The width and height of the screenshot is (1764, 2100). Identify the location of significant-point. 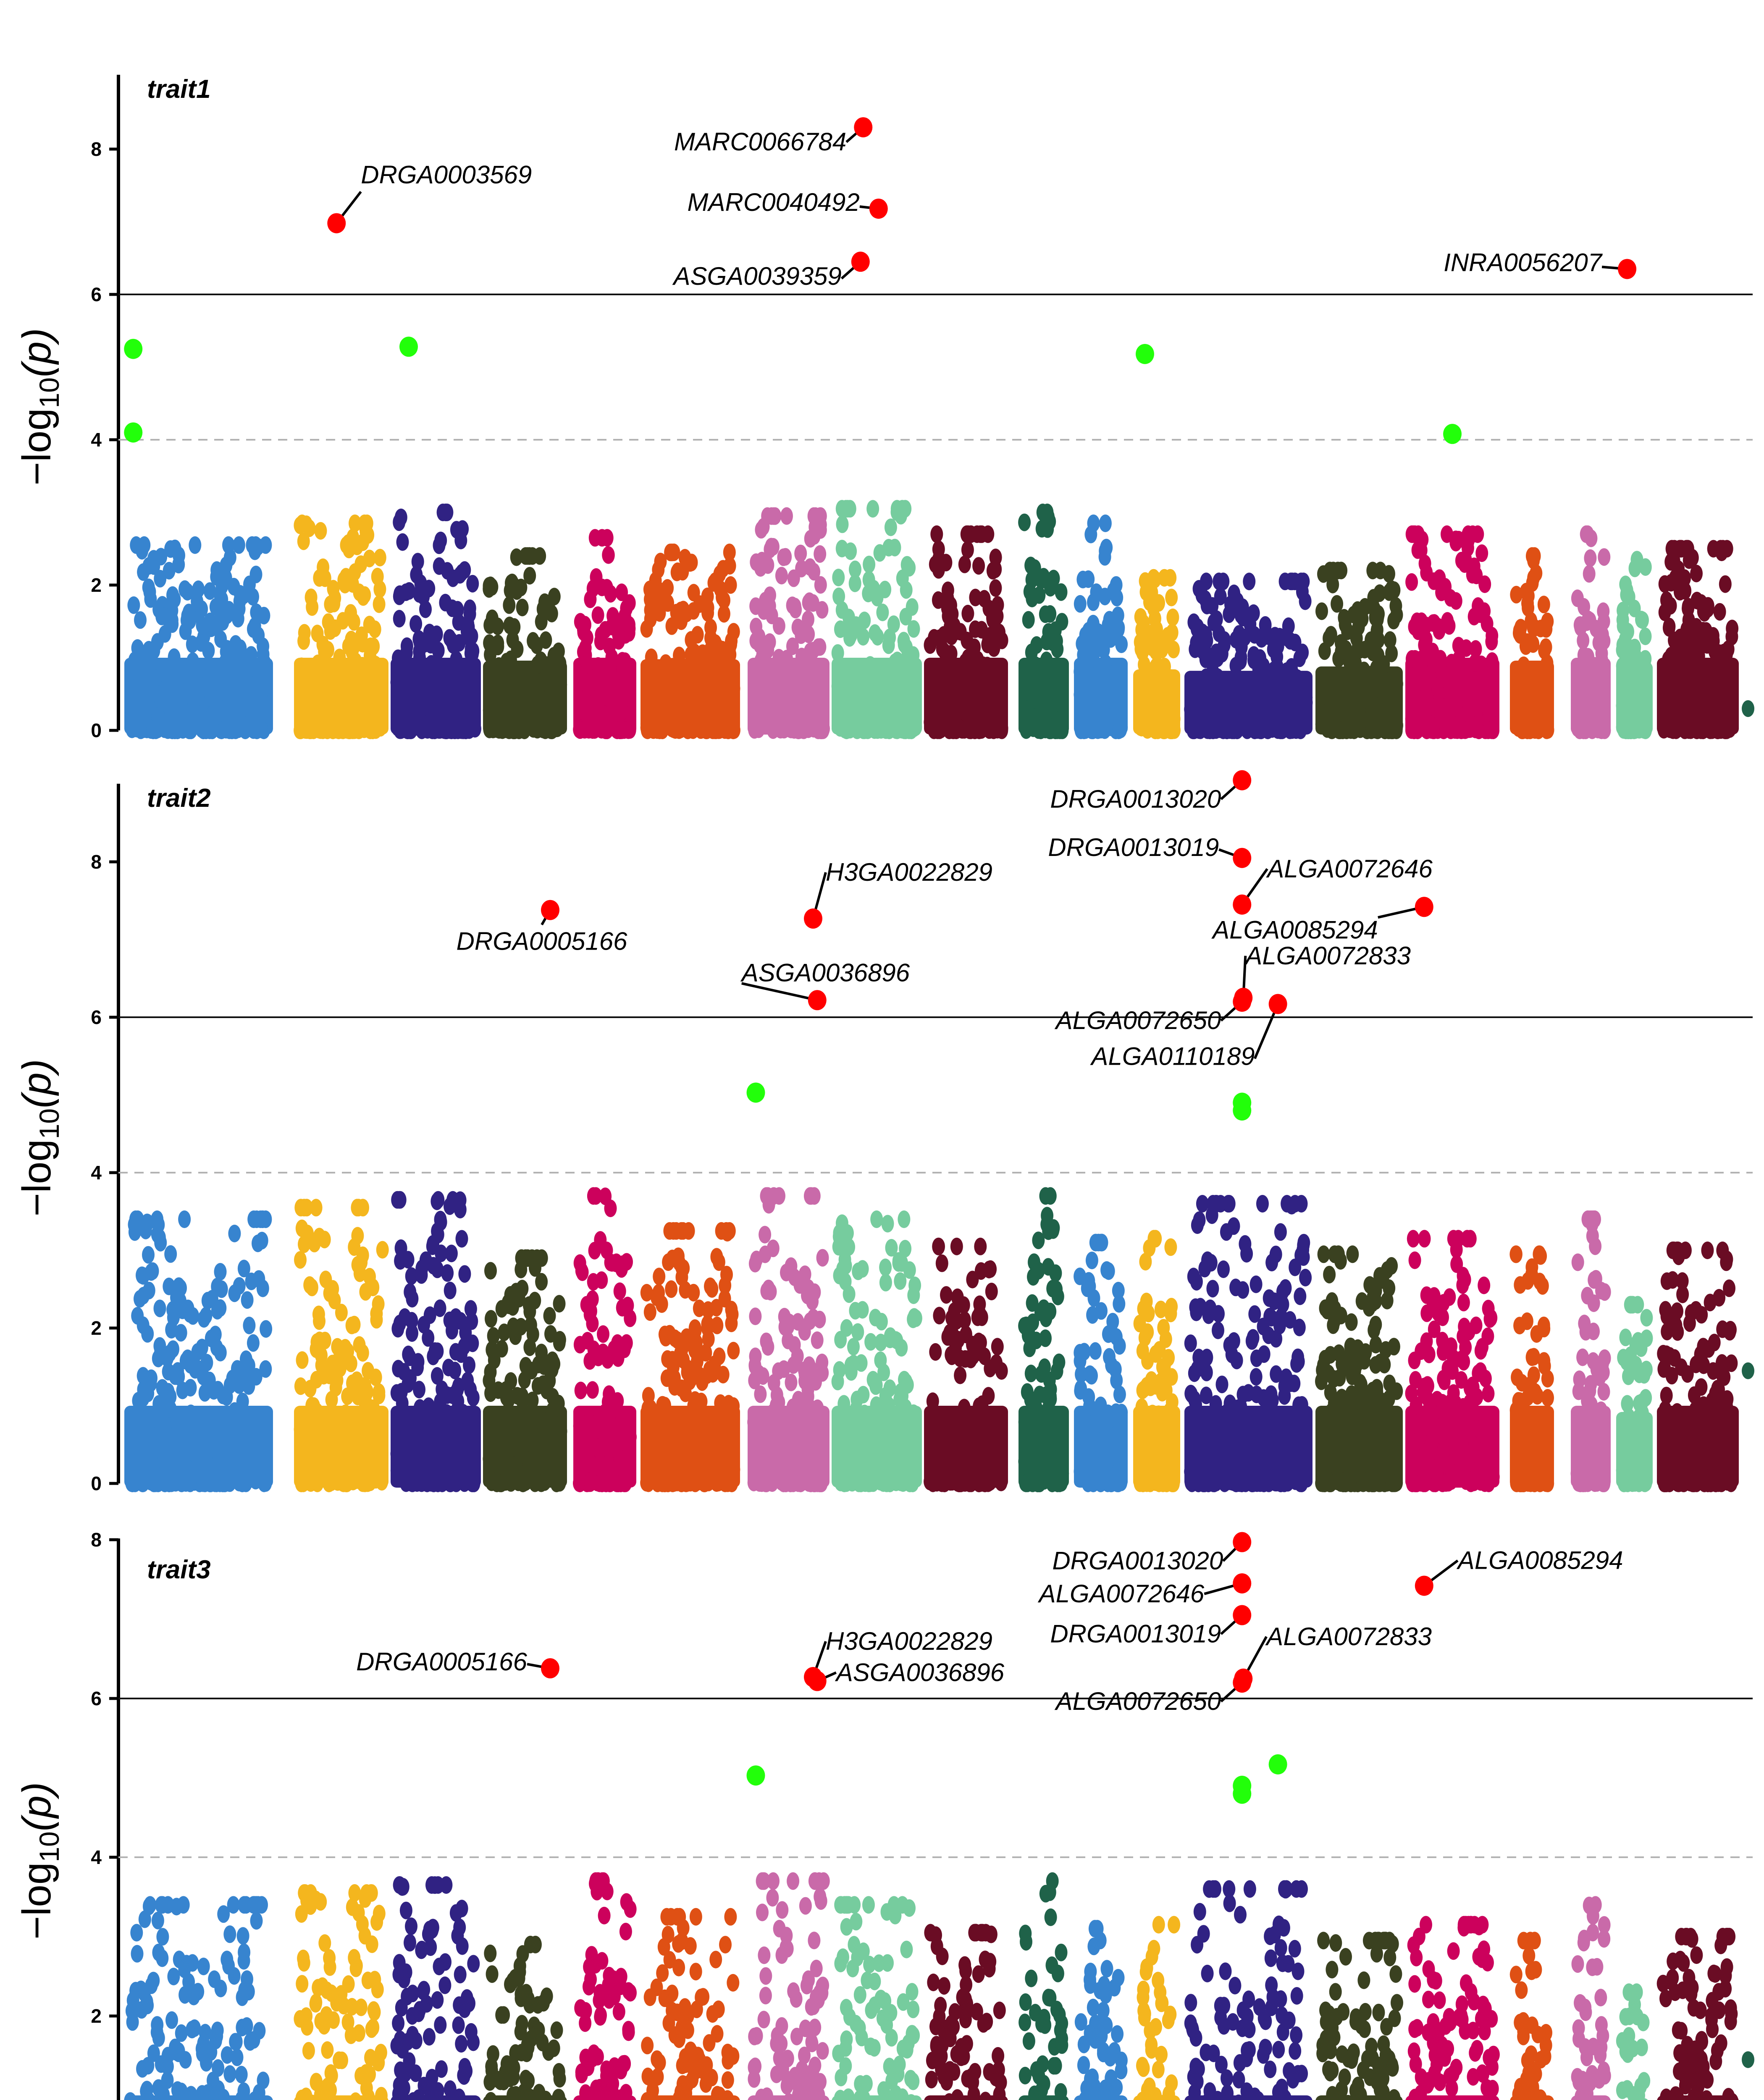
(860, 262).